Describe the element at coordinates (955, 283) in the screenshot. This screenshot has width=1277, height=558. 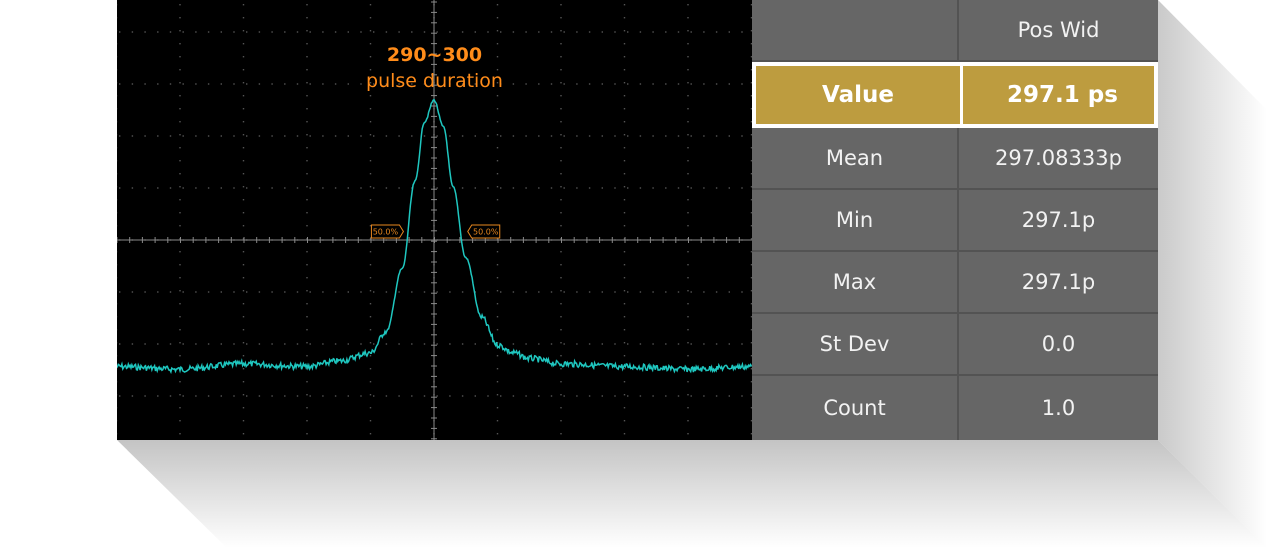
I see `table-row-max: Max 297.1p` at that location.